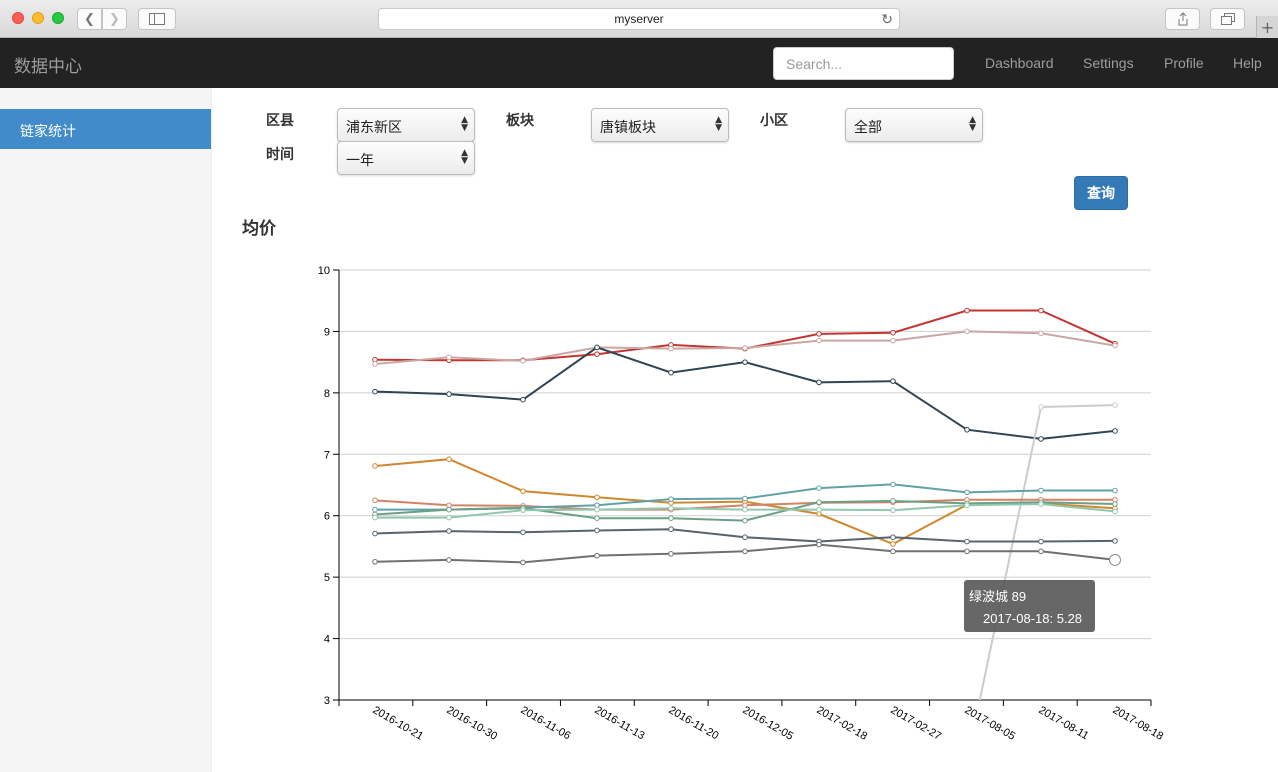 This screenshot has width=1278, height=772. What do you see at coordinates (916, 723) in the screenshot?
I see `x-tick-label: 2017-02-27` at bounding box center [916, 723].